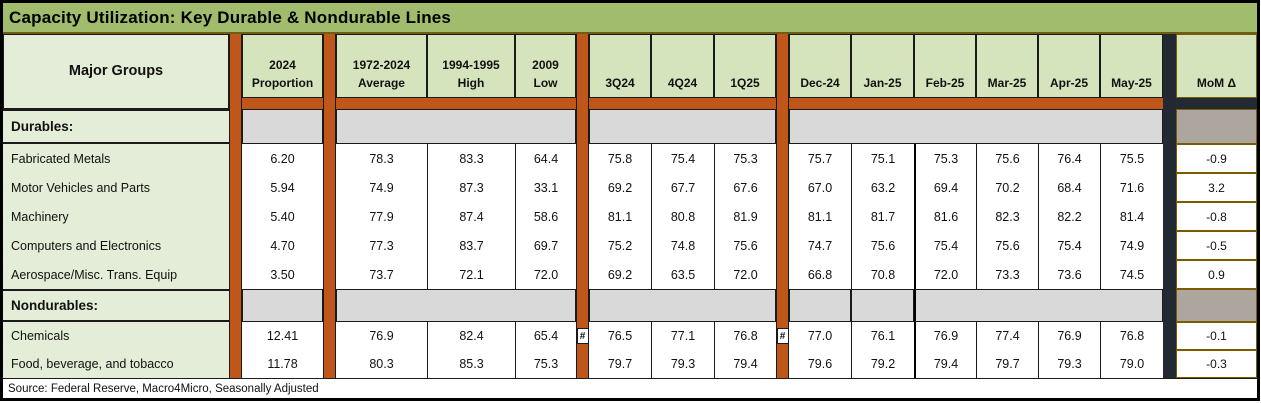 This screenshot has width=1261, height=403. What do you see at coordinates (682, 66) in the screenshot?
I see `column-header-quarter: 4Q24` at bounding box center [682, 66].